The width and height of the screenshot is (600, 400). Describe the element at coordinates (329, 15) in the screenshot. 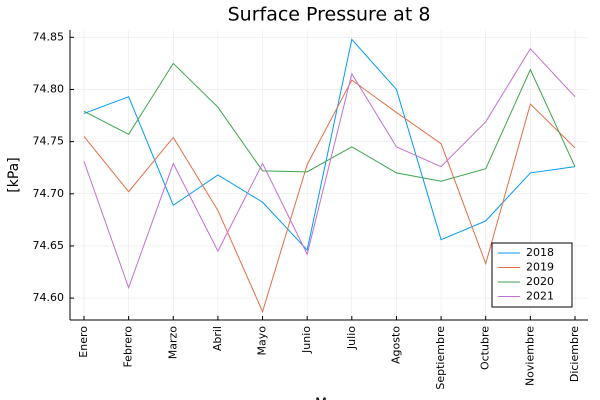

I see `chart-title: Surface Pressure at 8` at that location.